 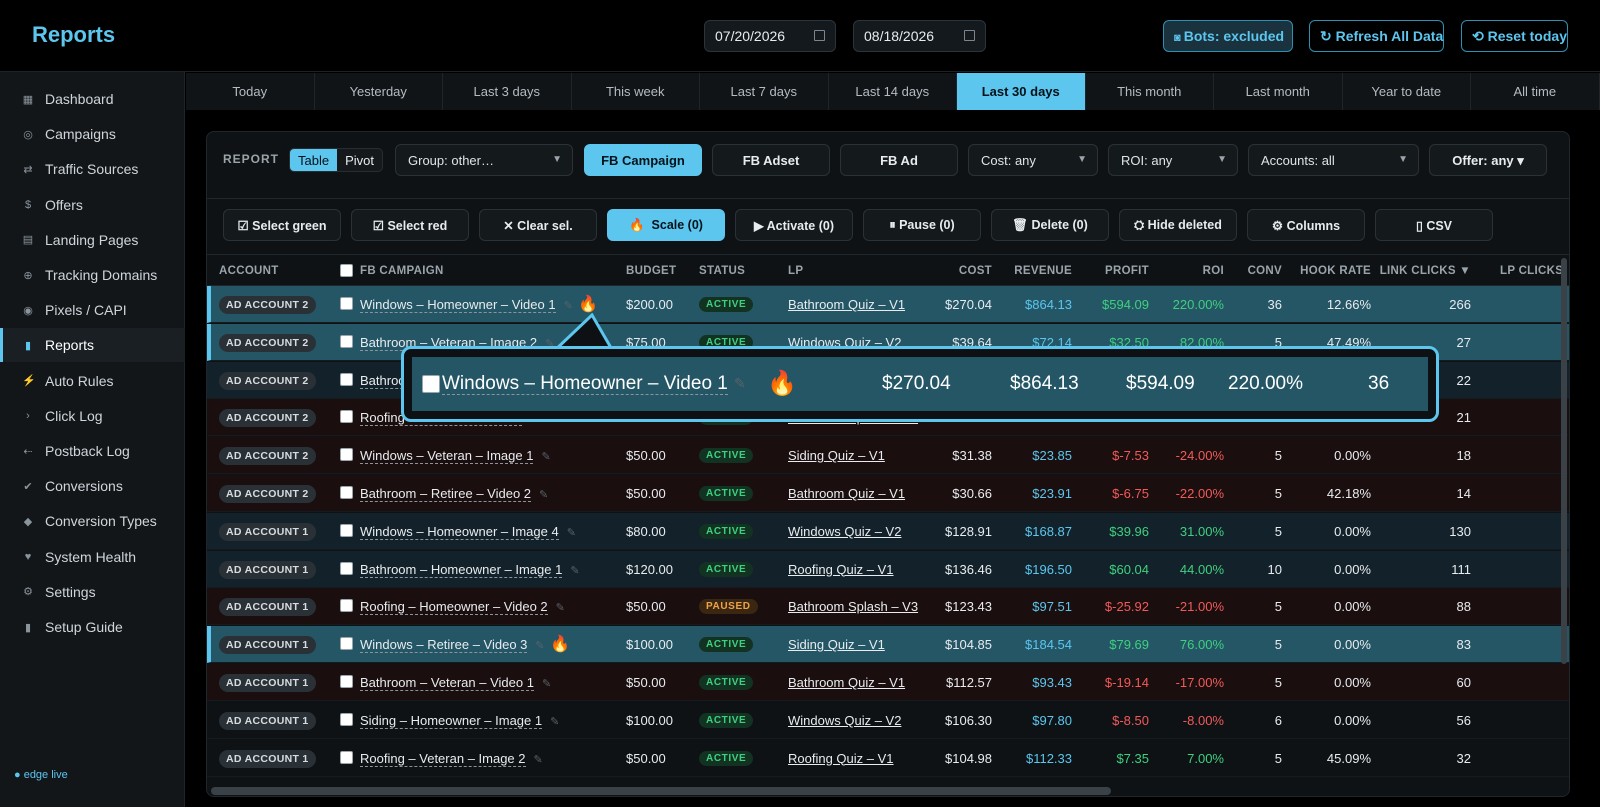 What do you see at coordinates (585, 384) in the screenshot?
I see `zoom-campaign-name: Windows – Homeowner – Video 1` at bounding box center [585, 384].